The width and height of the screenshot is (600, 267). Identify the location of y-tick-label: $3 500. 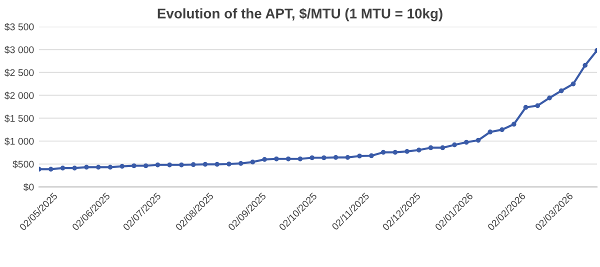
(19, 27).